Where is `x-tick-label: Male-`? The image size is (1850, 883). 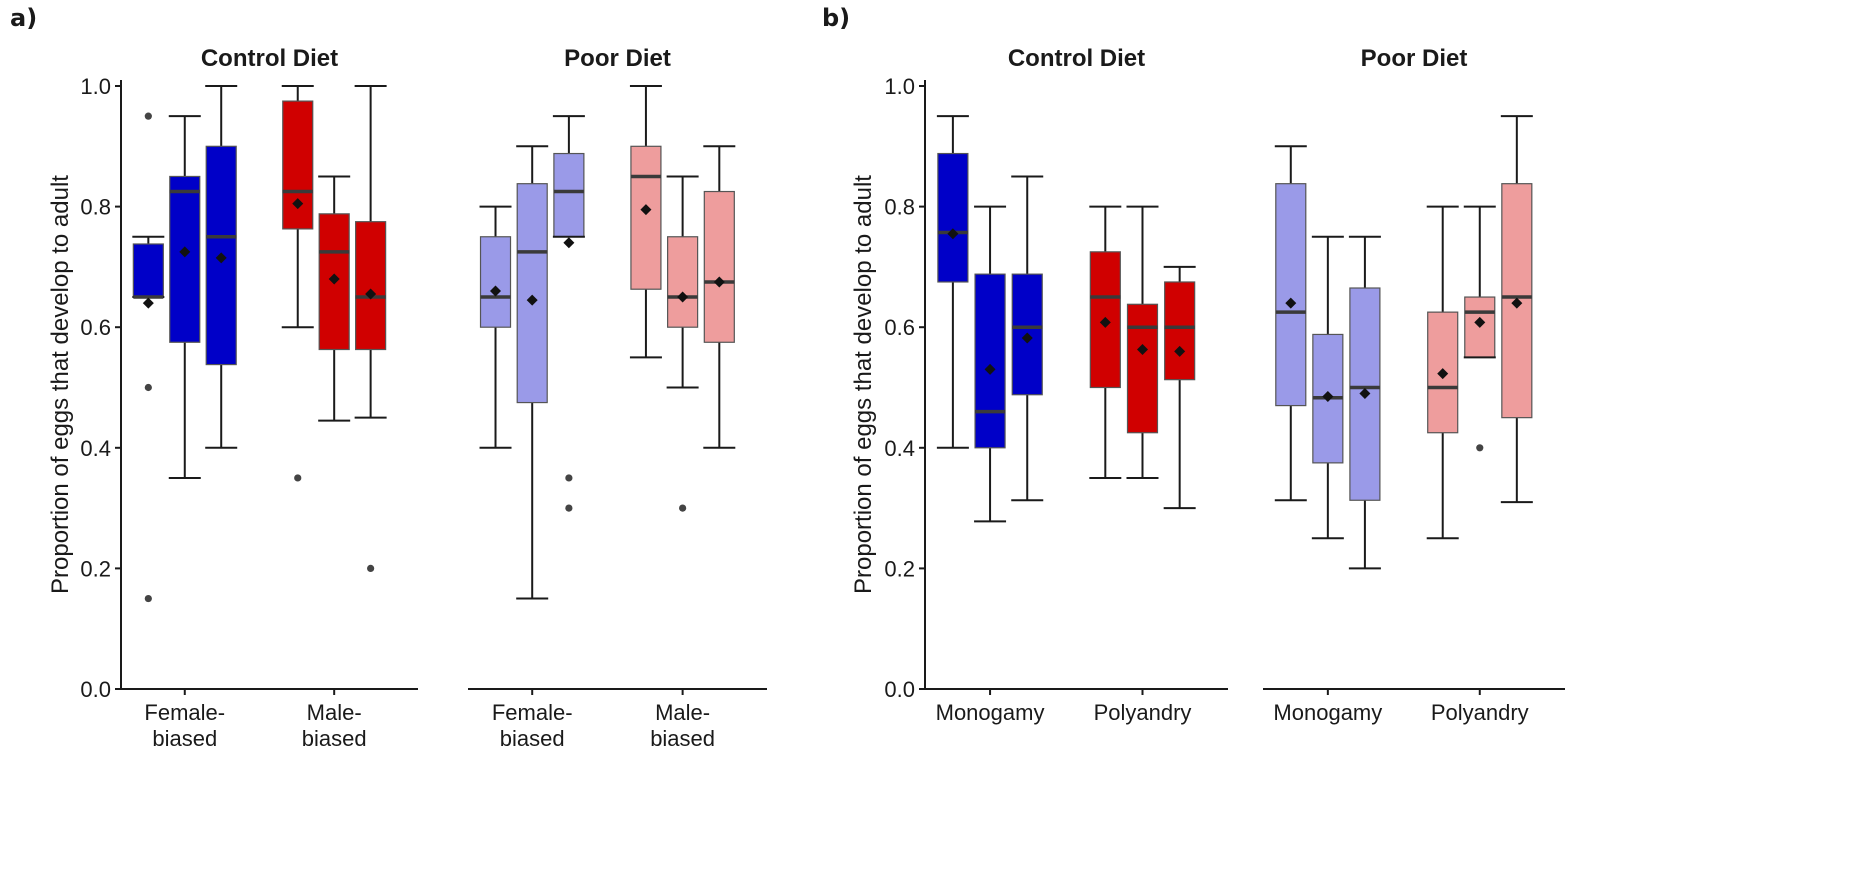 x-tick-label: Male- is located at coordinates (682, 712).